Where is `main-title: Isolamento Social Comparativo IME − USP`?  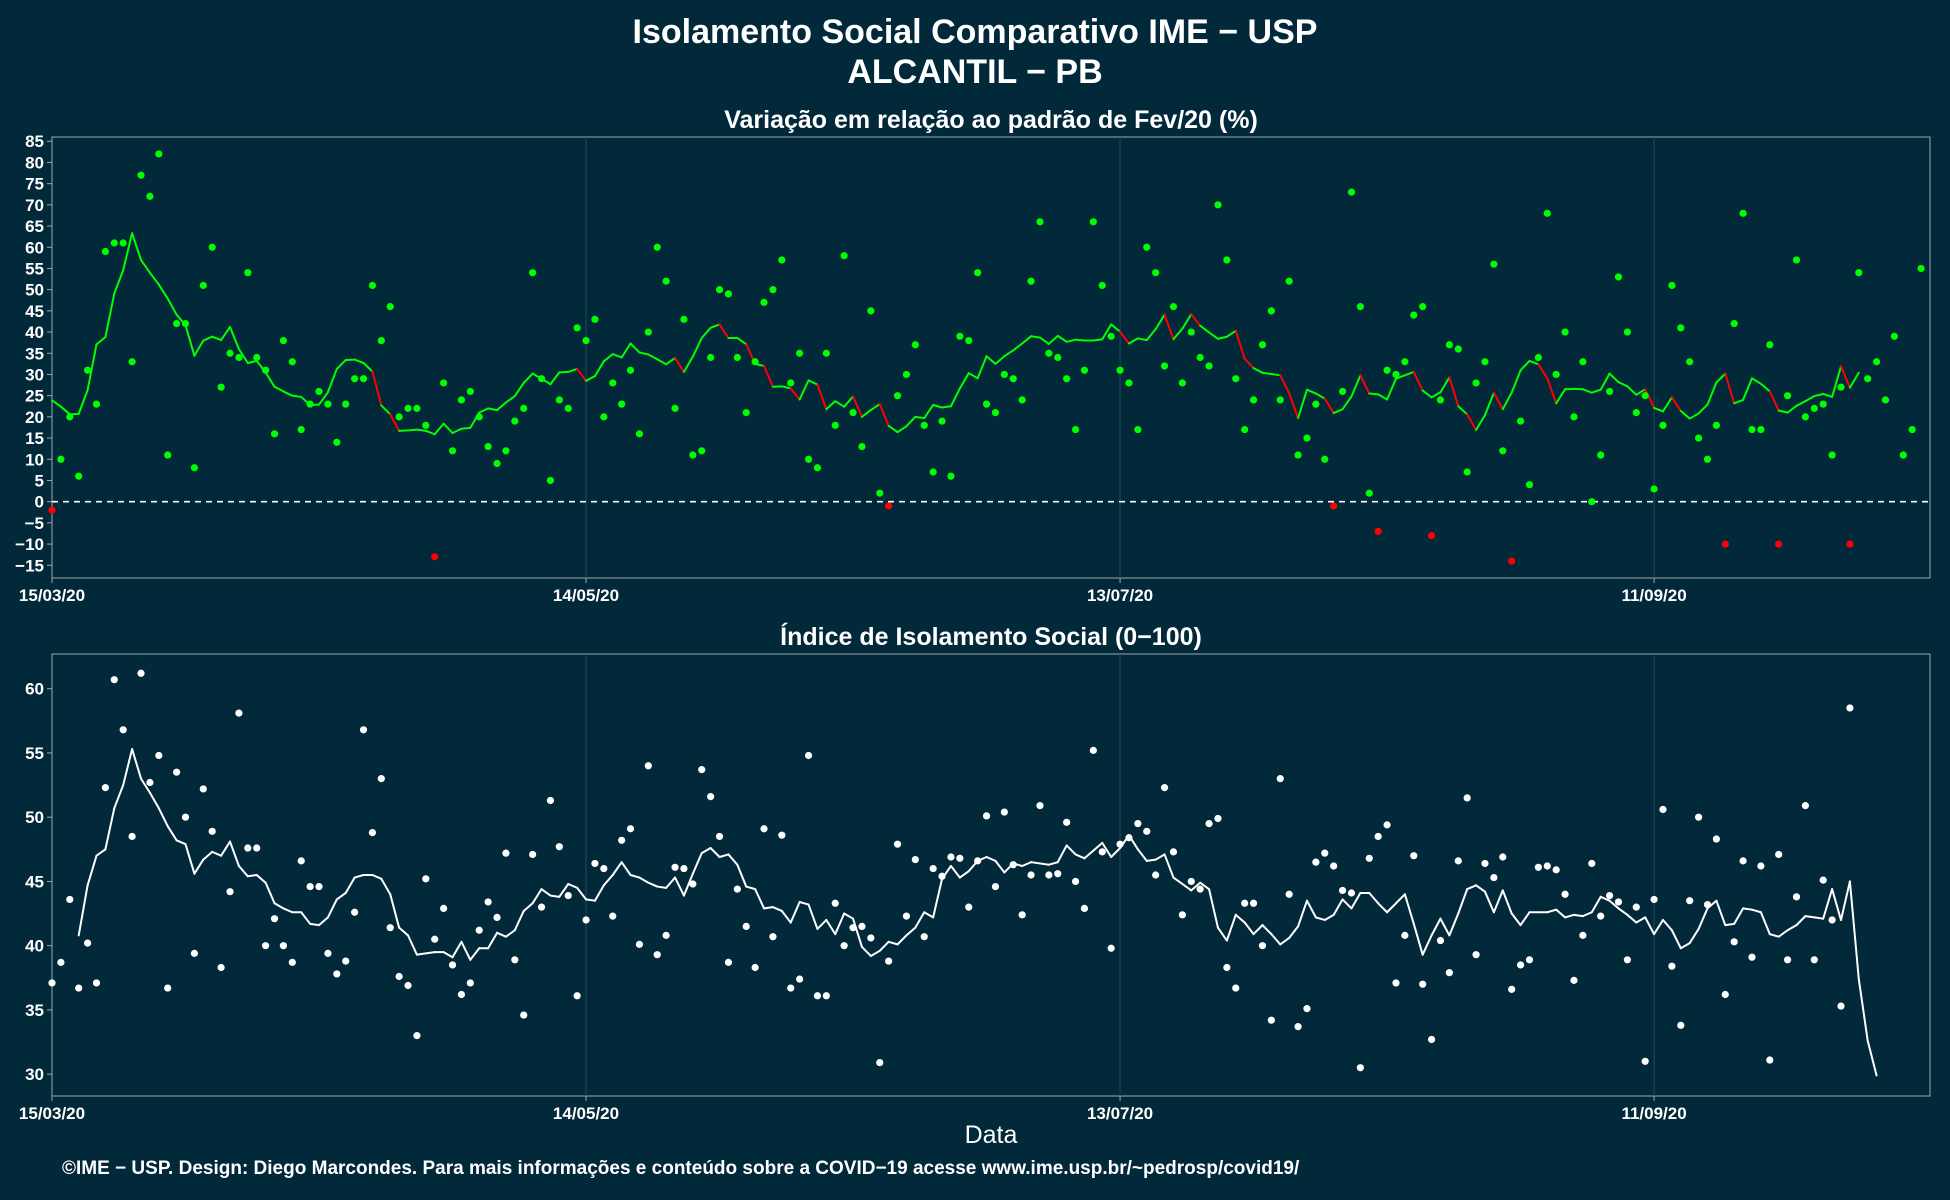 main-title: Isolamento Social Comparativo IME − USP is located at coordinates (975, 32).